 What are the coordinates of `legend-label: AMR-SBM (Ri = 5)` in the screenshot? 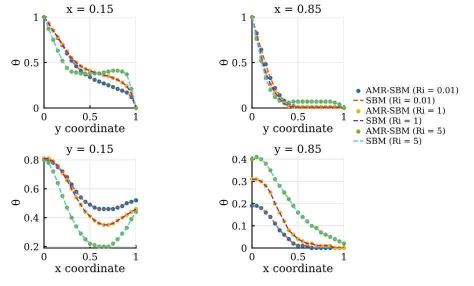 It's located at (405, 131).